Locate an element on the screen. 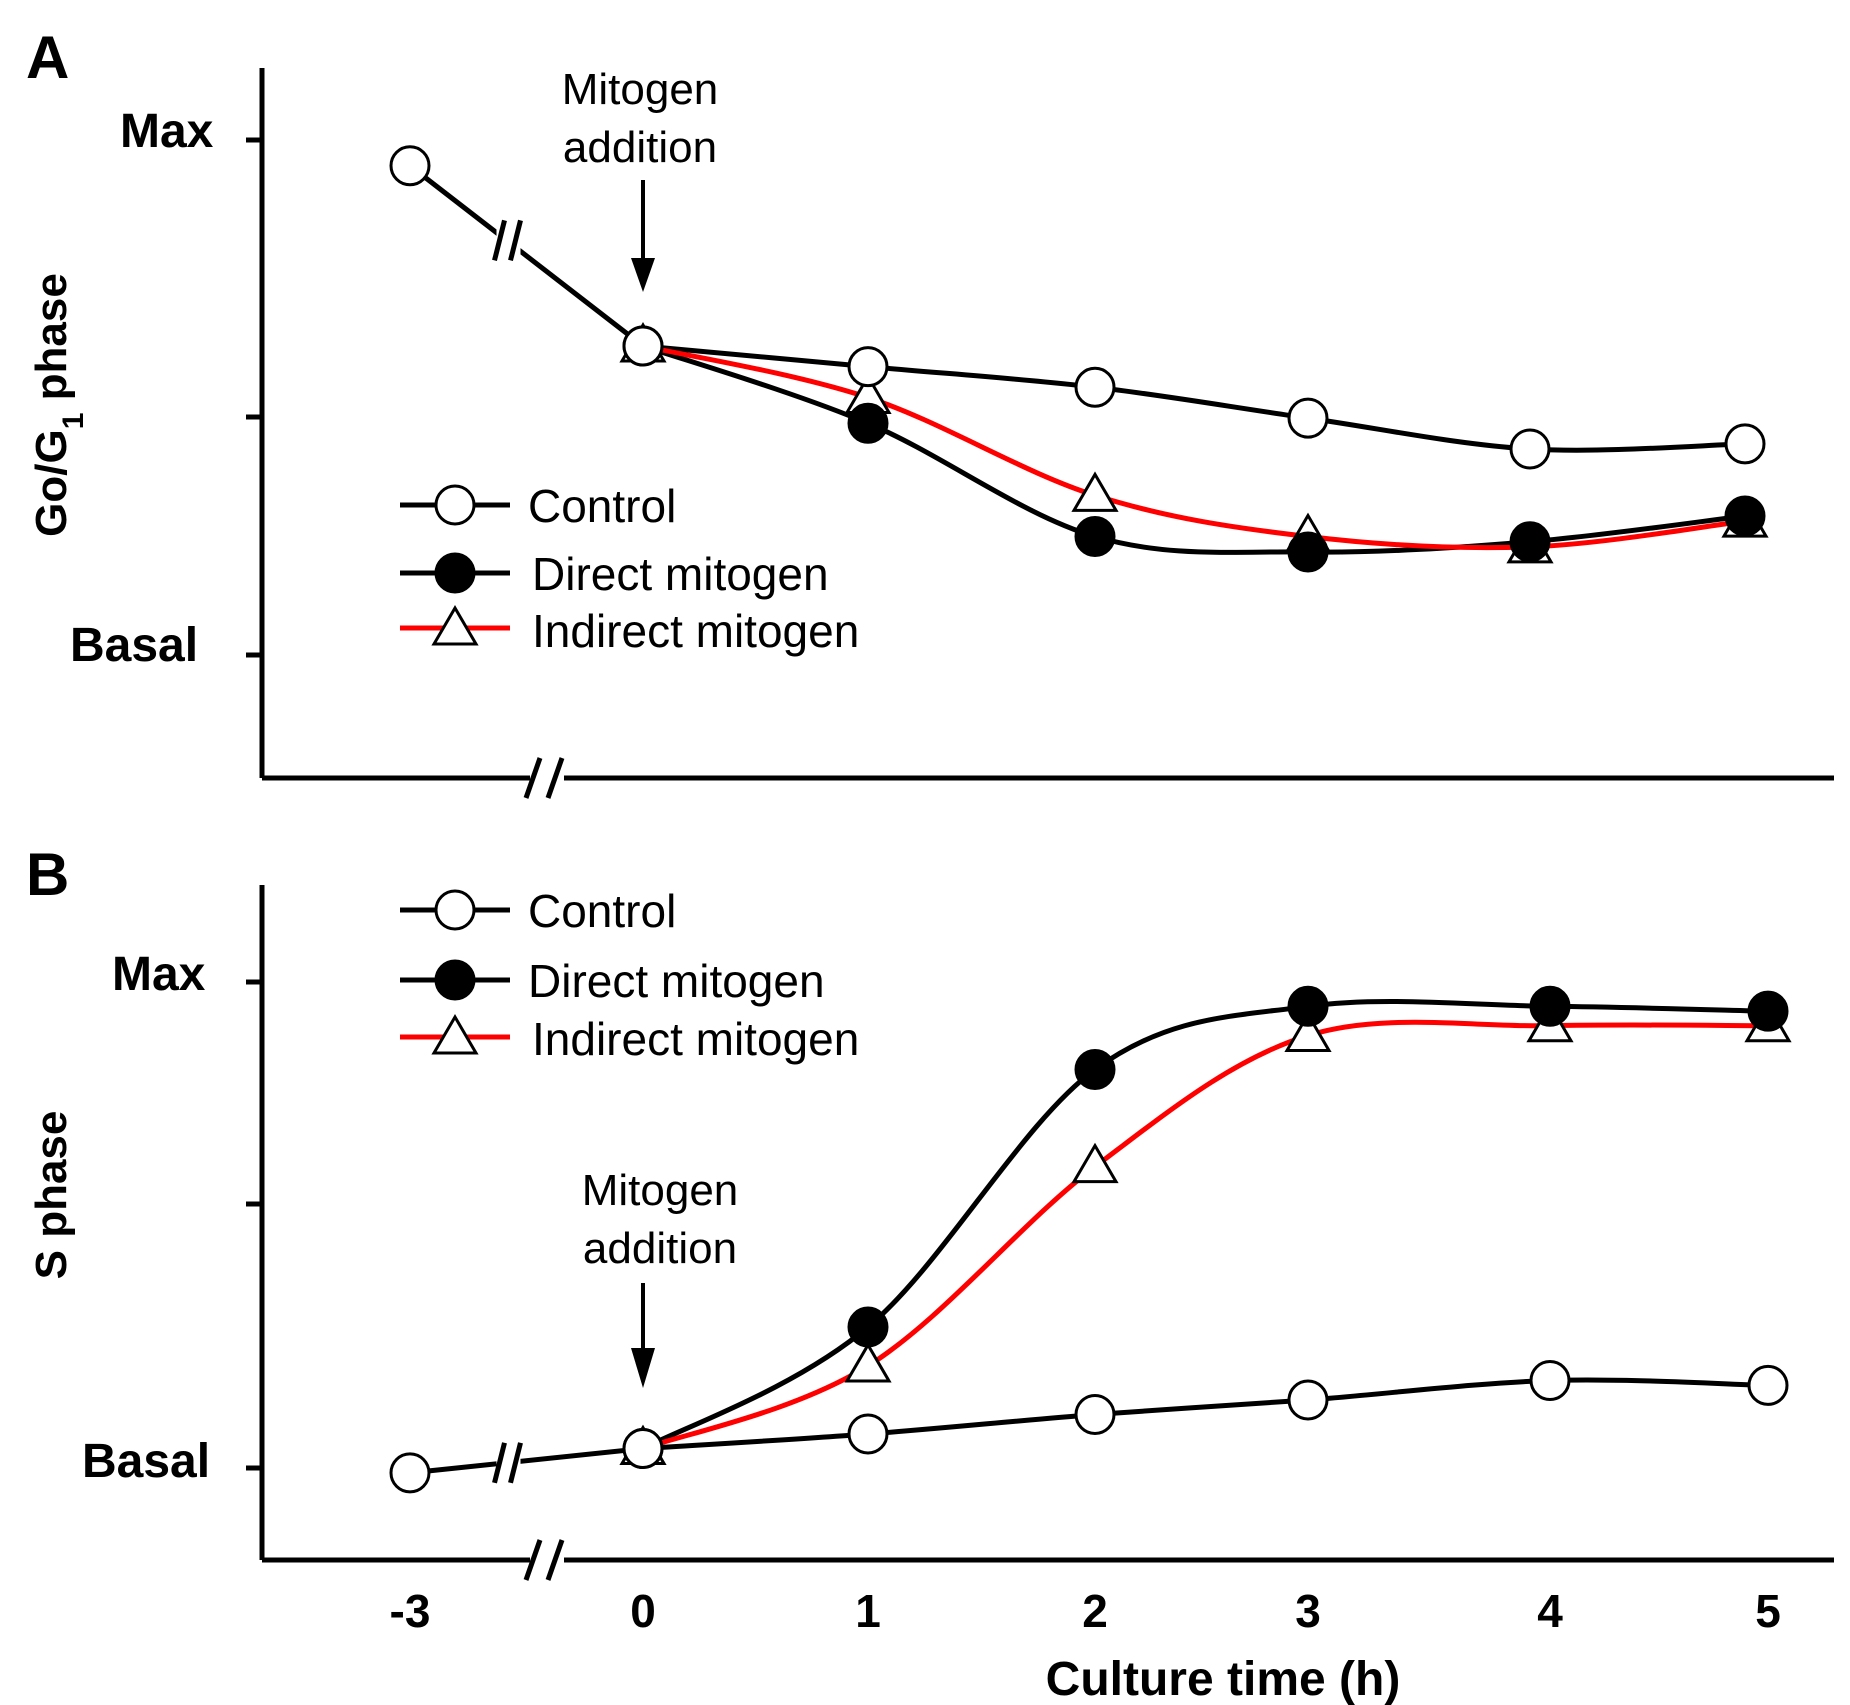 The image size is (1850, 1705). panel-b-annotation-line2: addition is located at coordinates (660, 1248).